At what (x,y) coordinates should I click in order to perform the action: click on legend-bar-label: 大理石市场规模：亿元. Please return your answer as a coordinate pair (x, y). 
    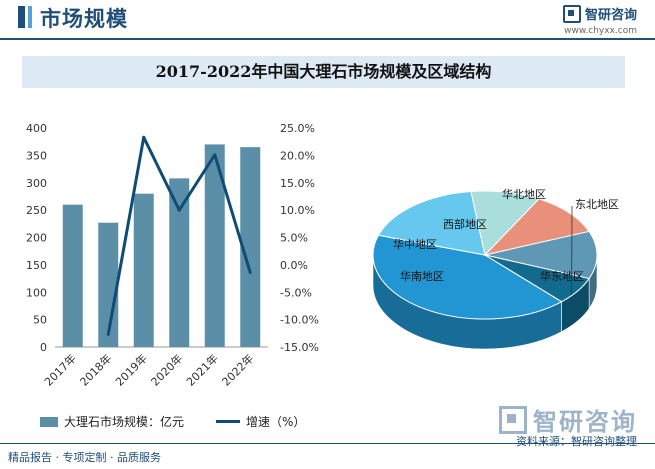
    Looking at the image, I should click on (124, 422).